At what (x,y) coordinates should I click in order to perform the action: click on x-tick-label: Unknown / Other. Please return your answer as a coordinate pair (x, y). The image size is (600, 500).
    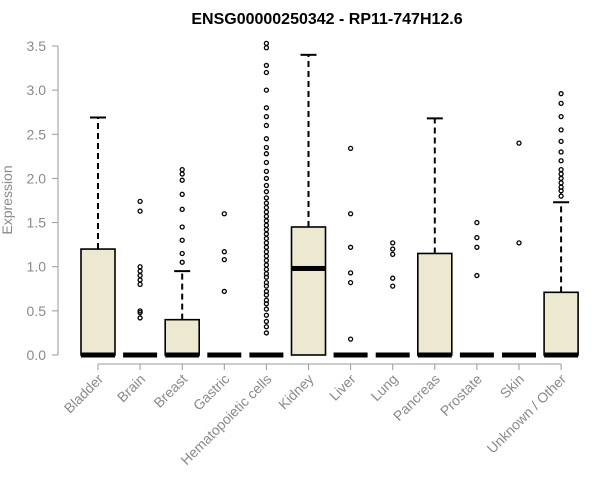
    Looking at the image, I should click on (527, 414).